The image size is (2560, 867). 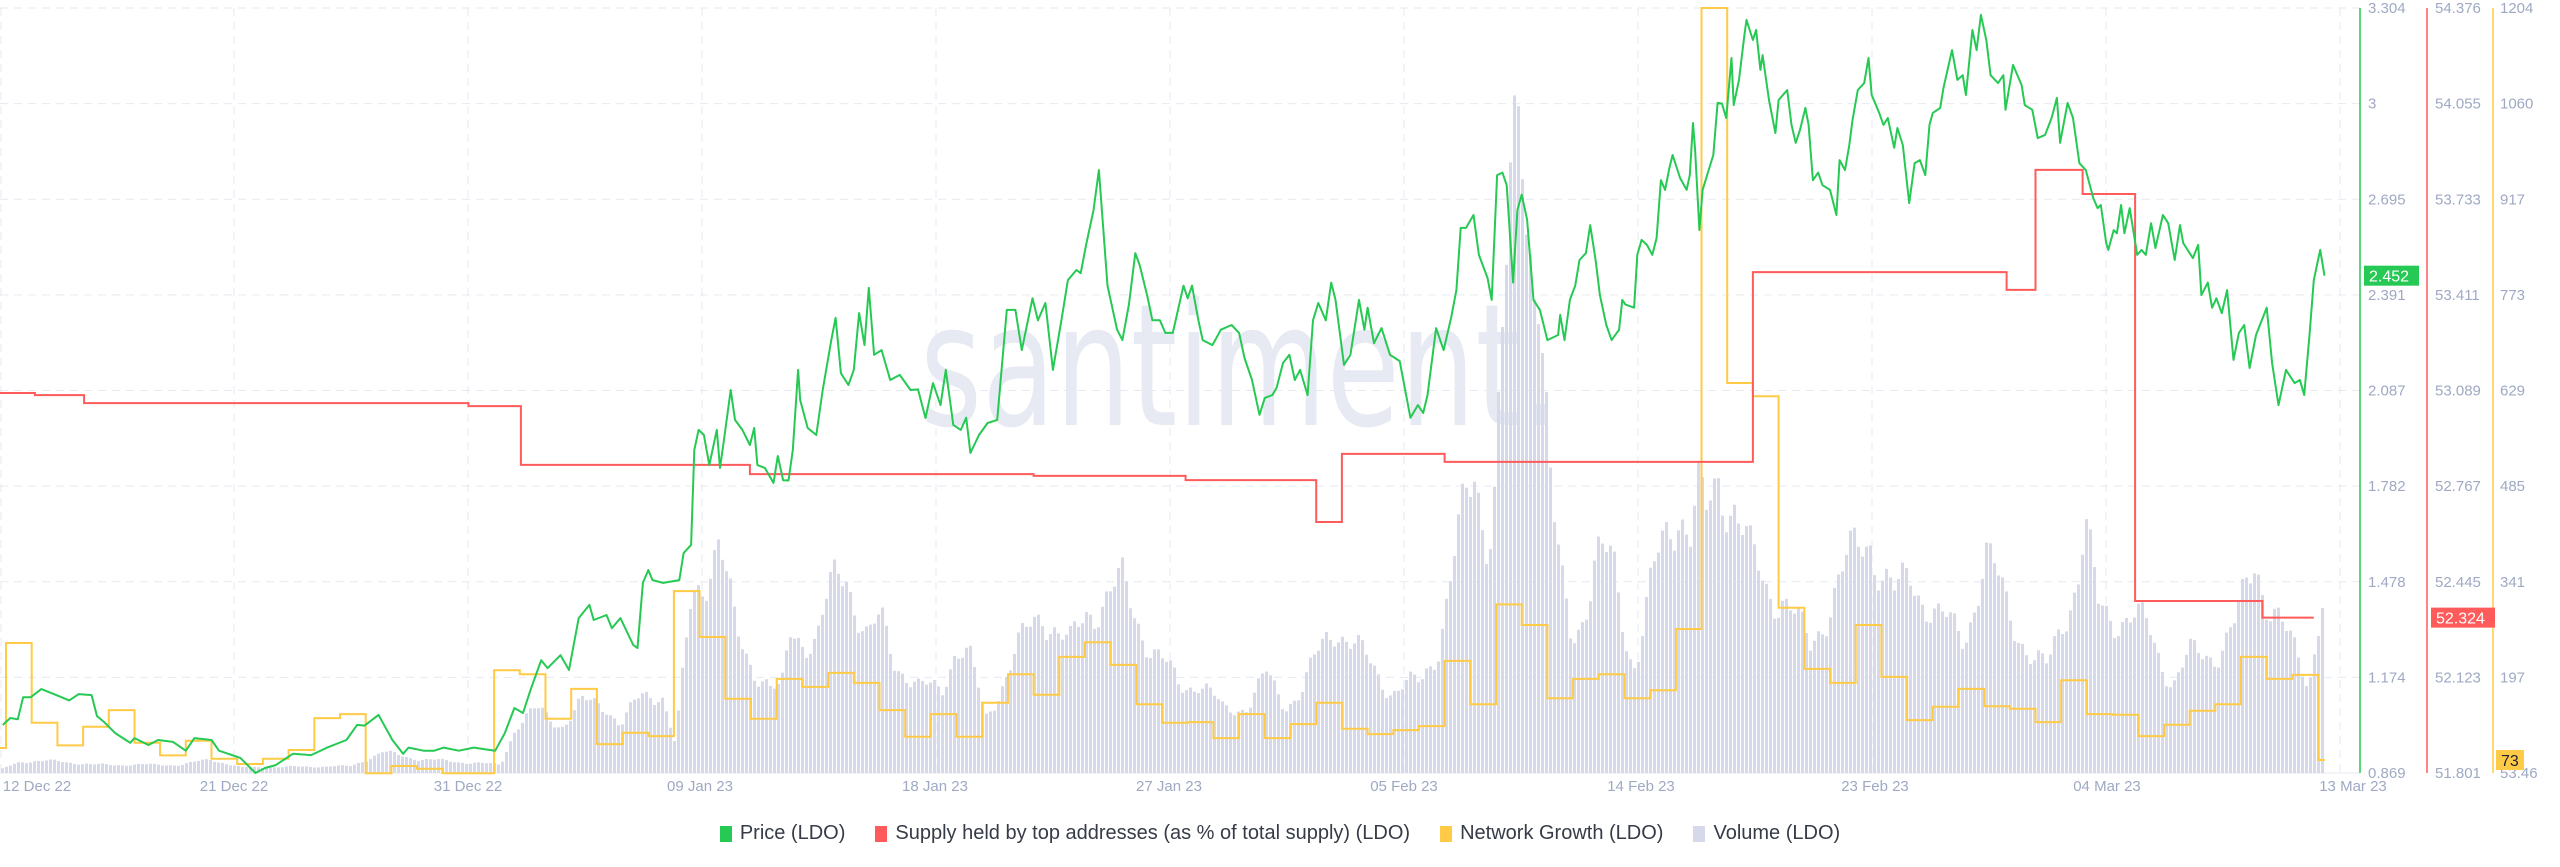 I want to click on price-axis-tick-label: 2.087, so click(x=2387, y=391).